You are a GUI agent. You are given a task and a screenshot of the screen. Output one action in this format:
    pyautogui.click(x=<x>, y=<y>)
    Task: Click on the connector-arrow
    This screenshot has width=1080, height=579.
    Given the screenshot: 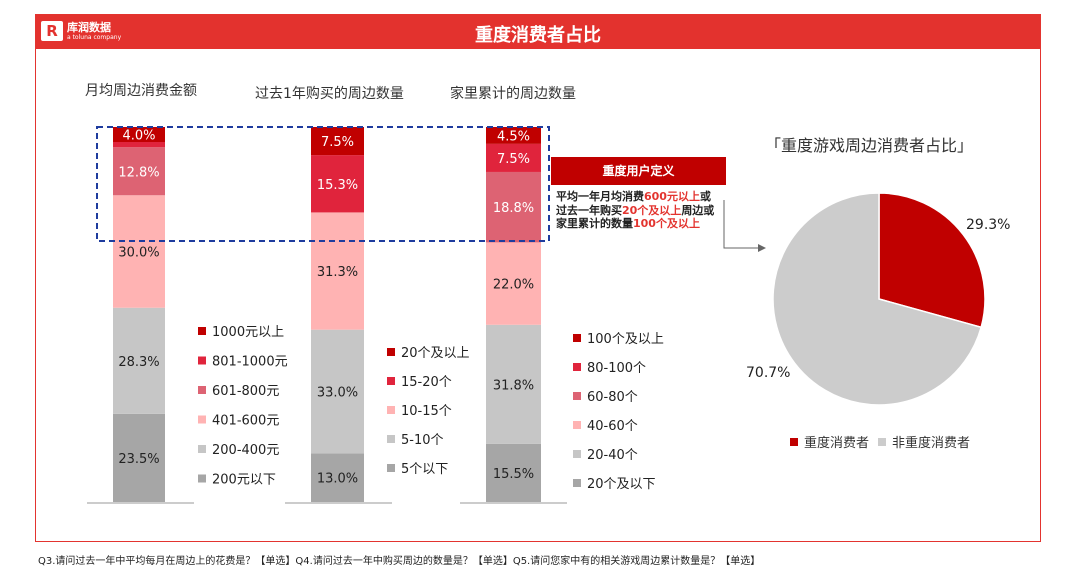 What is the action you would take?
    pyautogui.click(x=740, y=224)
    